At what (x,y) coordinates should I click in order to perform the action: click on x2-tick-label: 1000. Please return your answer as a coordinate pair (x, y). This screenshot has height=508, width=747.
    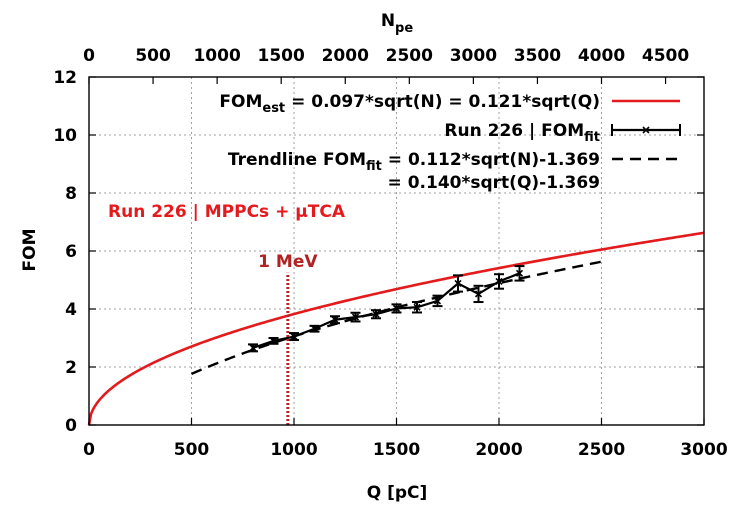
    Looking at the image, I should click on (216, 56).